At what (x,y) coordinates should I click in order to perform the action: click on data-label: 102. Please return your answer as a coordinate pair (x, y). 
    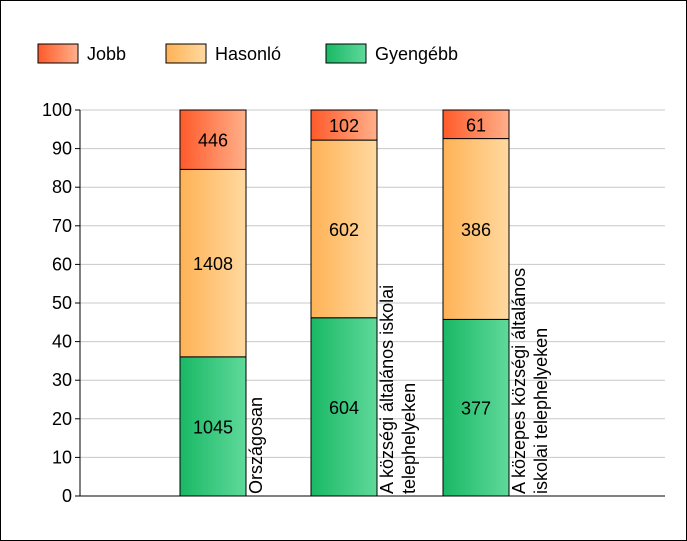
    Looking at the image, I should click on (344, 126).